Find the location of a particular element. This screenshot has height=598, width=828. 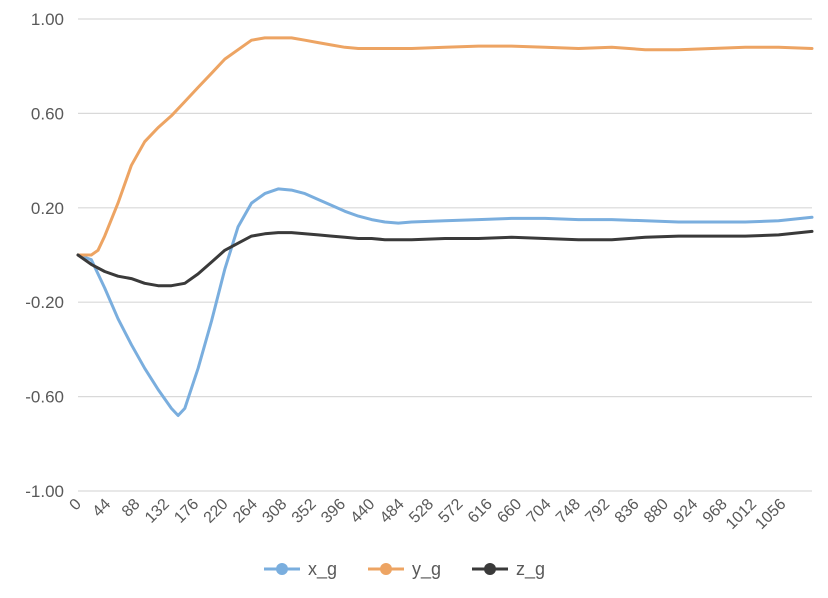

x-tick-label: 44 is located at coordinates (102, 508).